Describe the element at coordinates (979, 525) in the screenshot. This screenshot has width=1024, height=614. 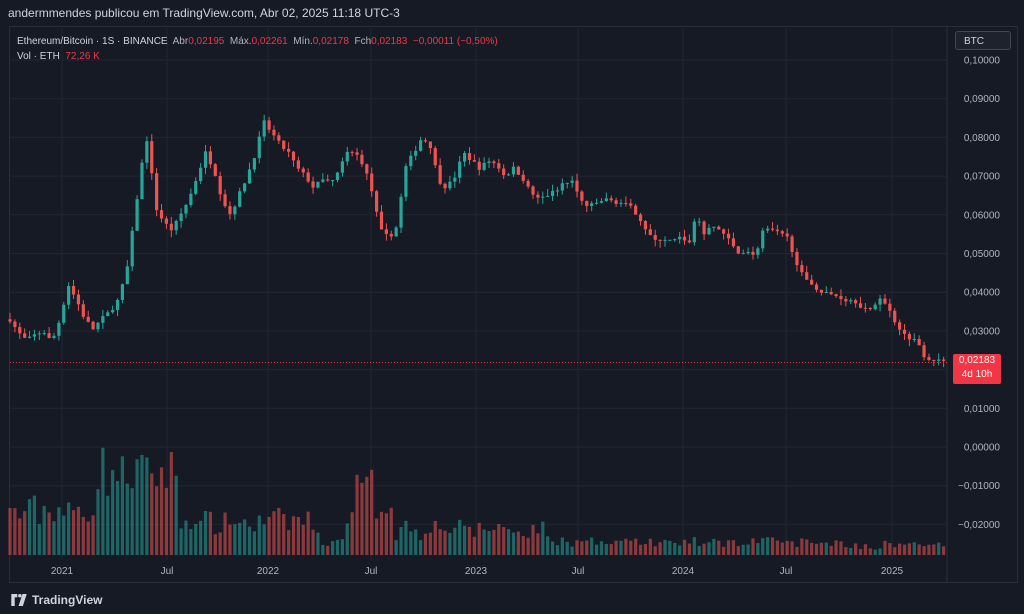
I see `y-tick-label: −0,02000` at that location.